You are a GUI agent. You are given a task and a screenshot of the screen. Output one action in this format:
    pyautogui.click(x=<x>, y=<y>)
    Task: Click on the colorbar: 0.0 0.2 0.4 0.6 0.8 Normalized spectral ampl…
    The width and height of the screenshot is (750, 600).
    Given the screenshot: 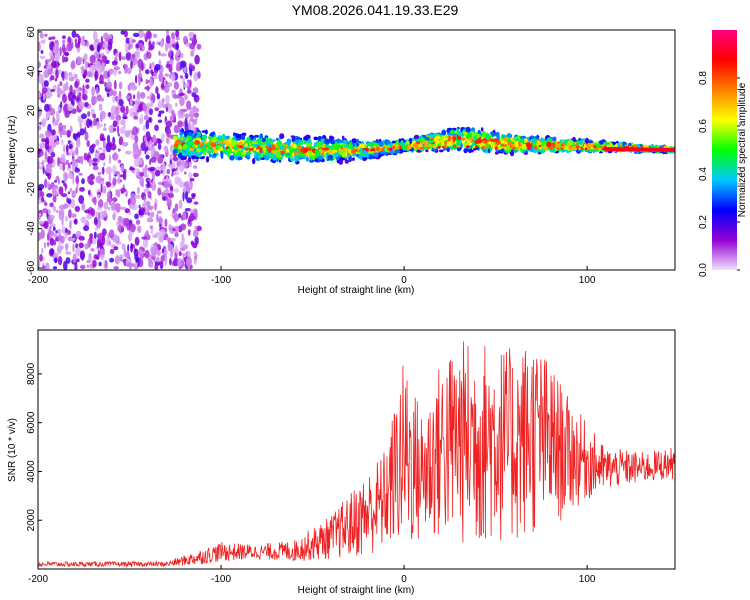 What is the action you would take?
    pyautogui.click(x=723, y=153)
    